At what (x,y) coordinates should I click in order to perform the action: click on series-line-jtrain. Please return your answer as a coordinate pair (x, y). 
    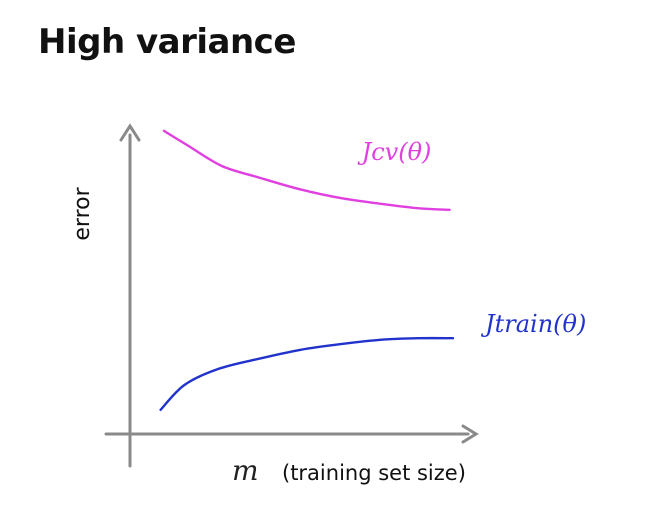
    Looking at the image, I should click on (307, 373).